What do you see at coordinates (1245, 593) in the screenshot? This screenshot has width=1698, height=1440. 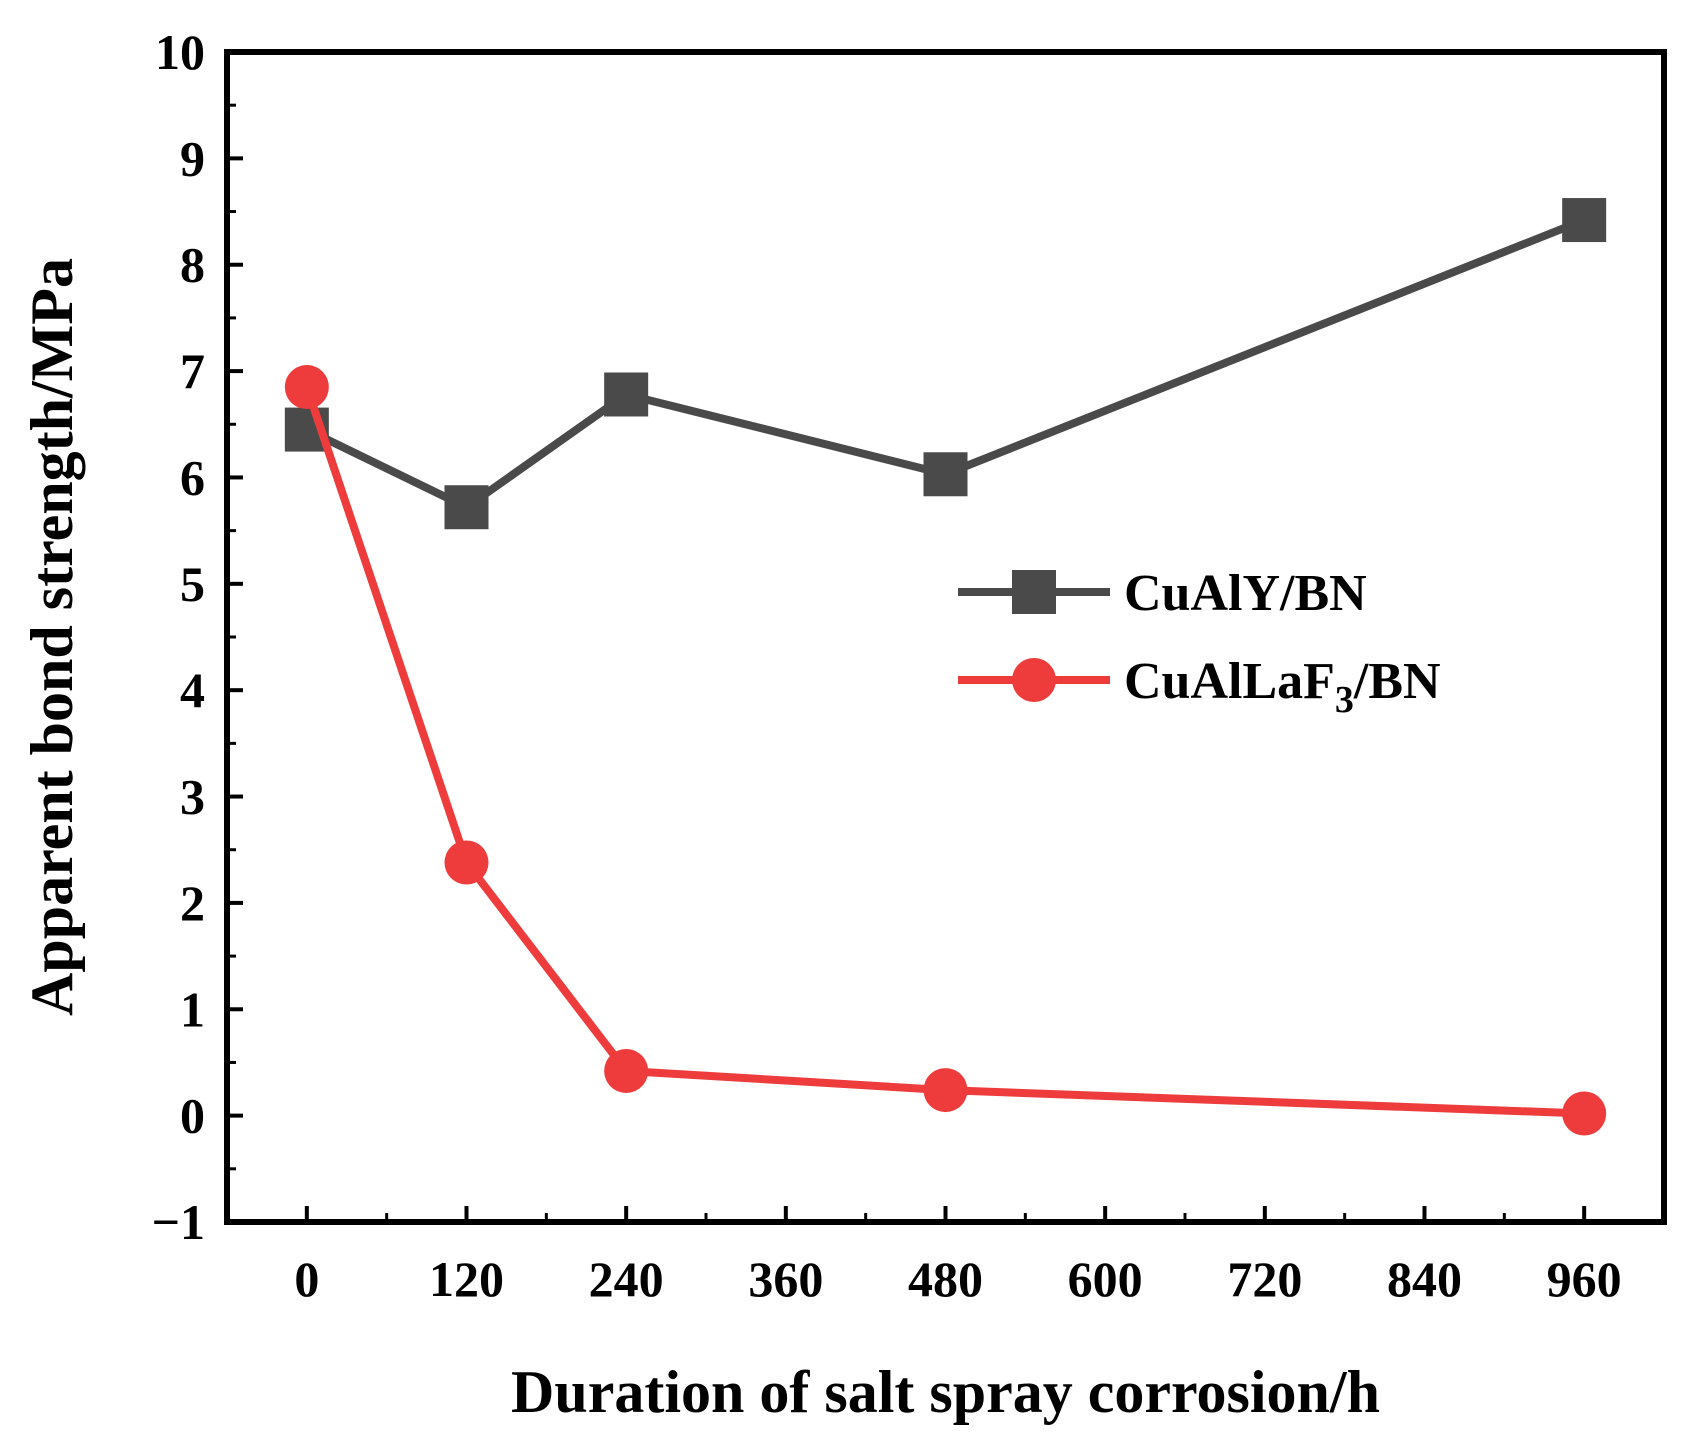 I see `legend-label: CuAlY/BN` at bounding box center [1245, 593].